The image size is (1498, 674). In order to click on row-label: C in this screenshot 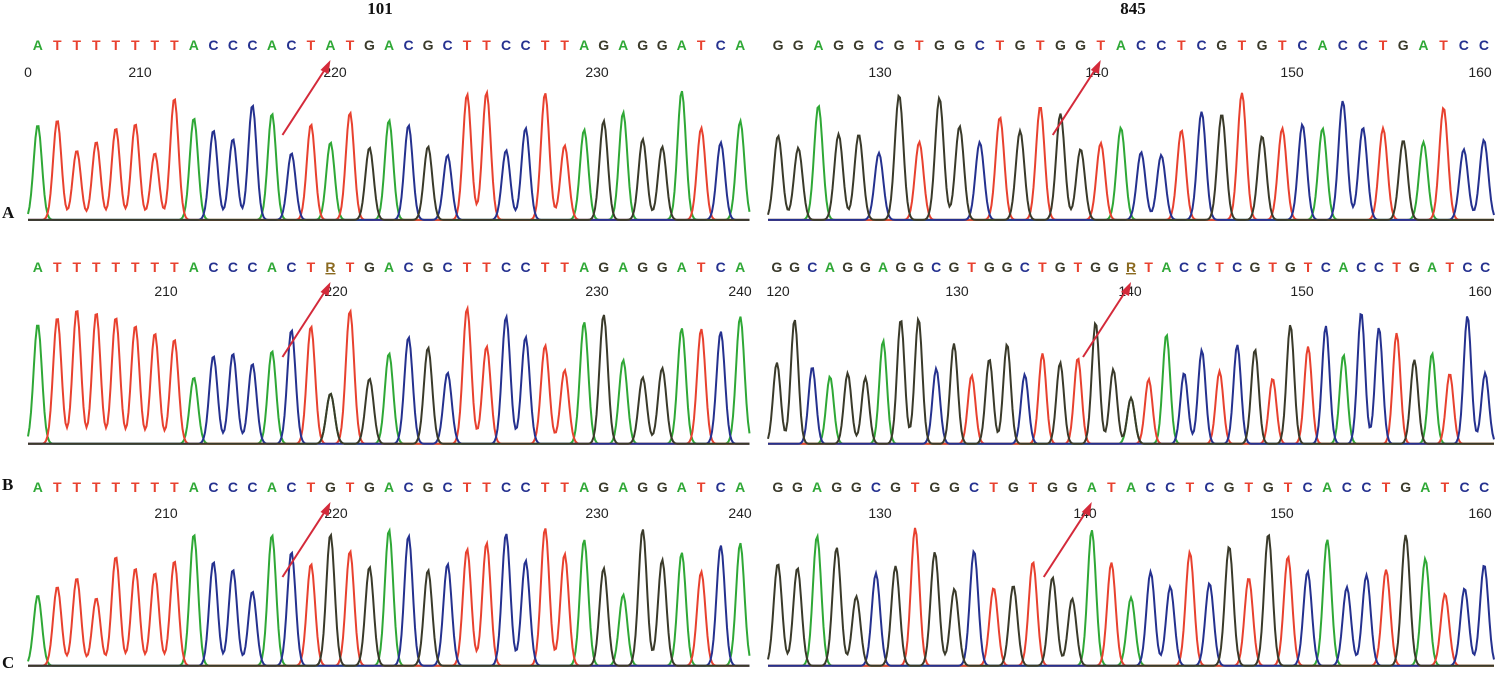, I will do `click(8, 662)`.